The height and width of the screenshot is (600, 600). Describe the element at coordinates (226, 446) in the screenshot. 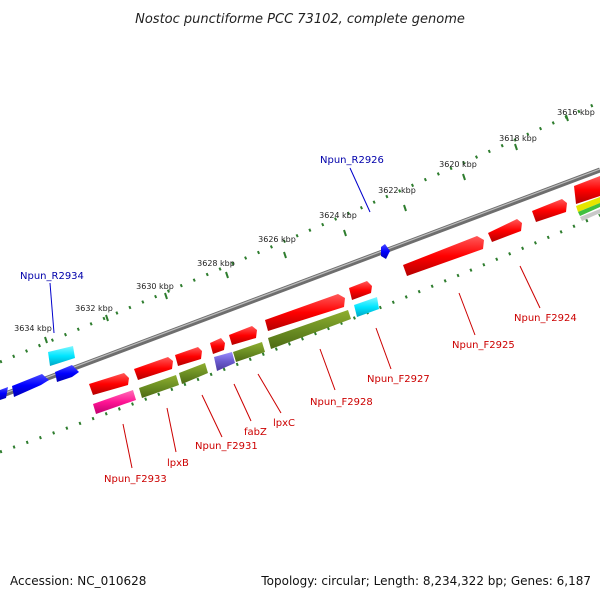

I see `gene-label: Npun_F2931` at that location.